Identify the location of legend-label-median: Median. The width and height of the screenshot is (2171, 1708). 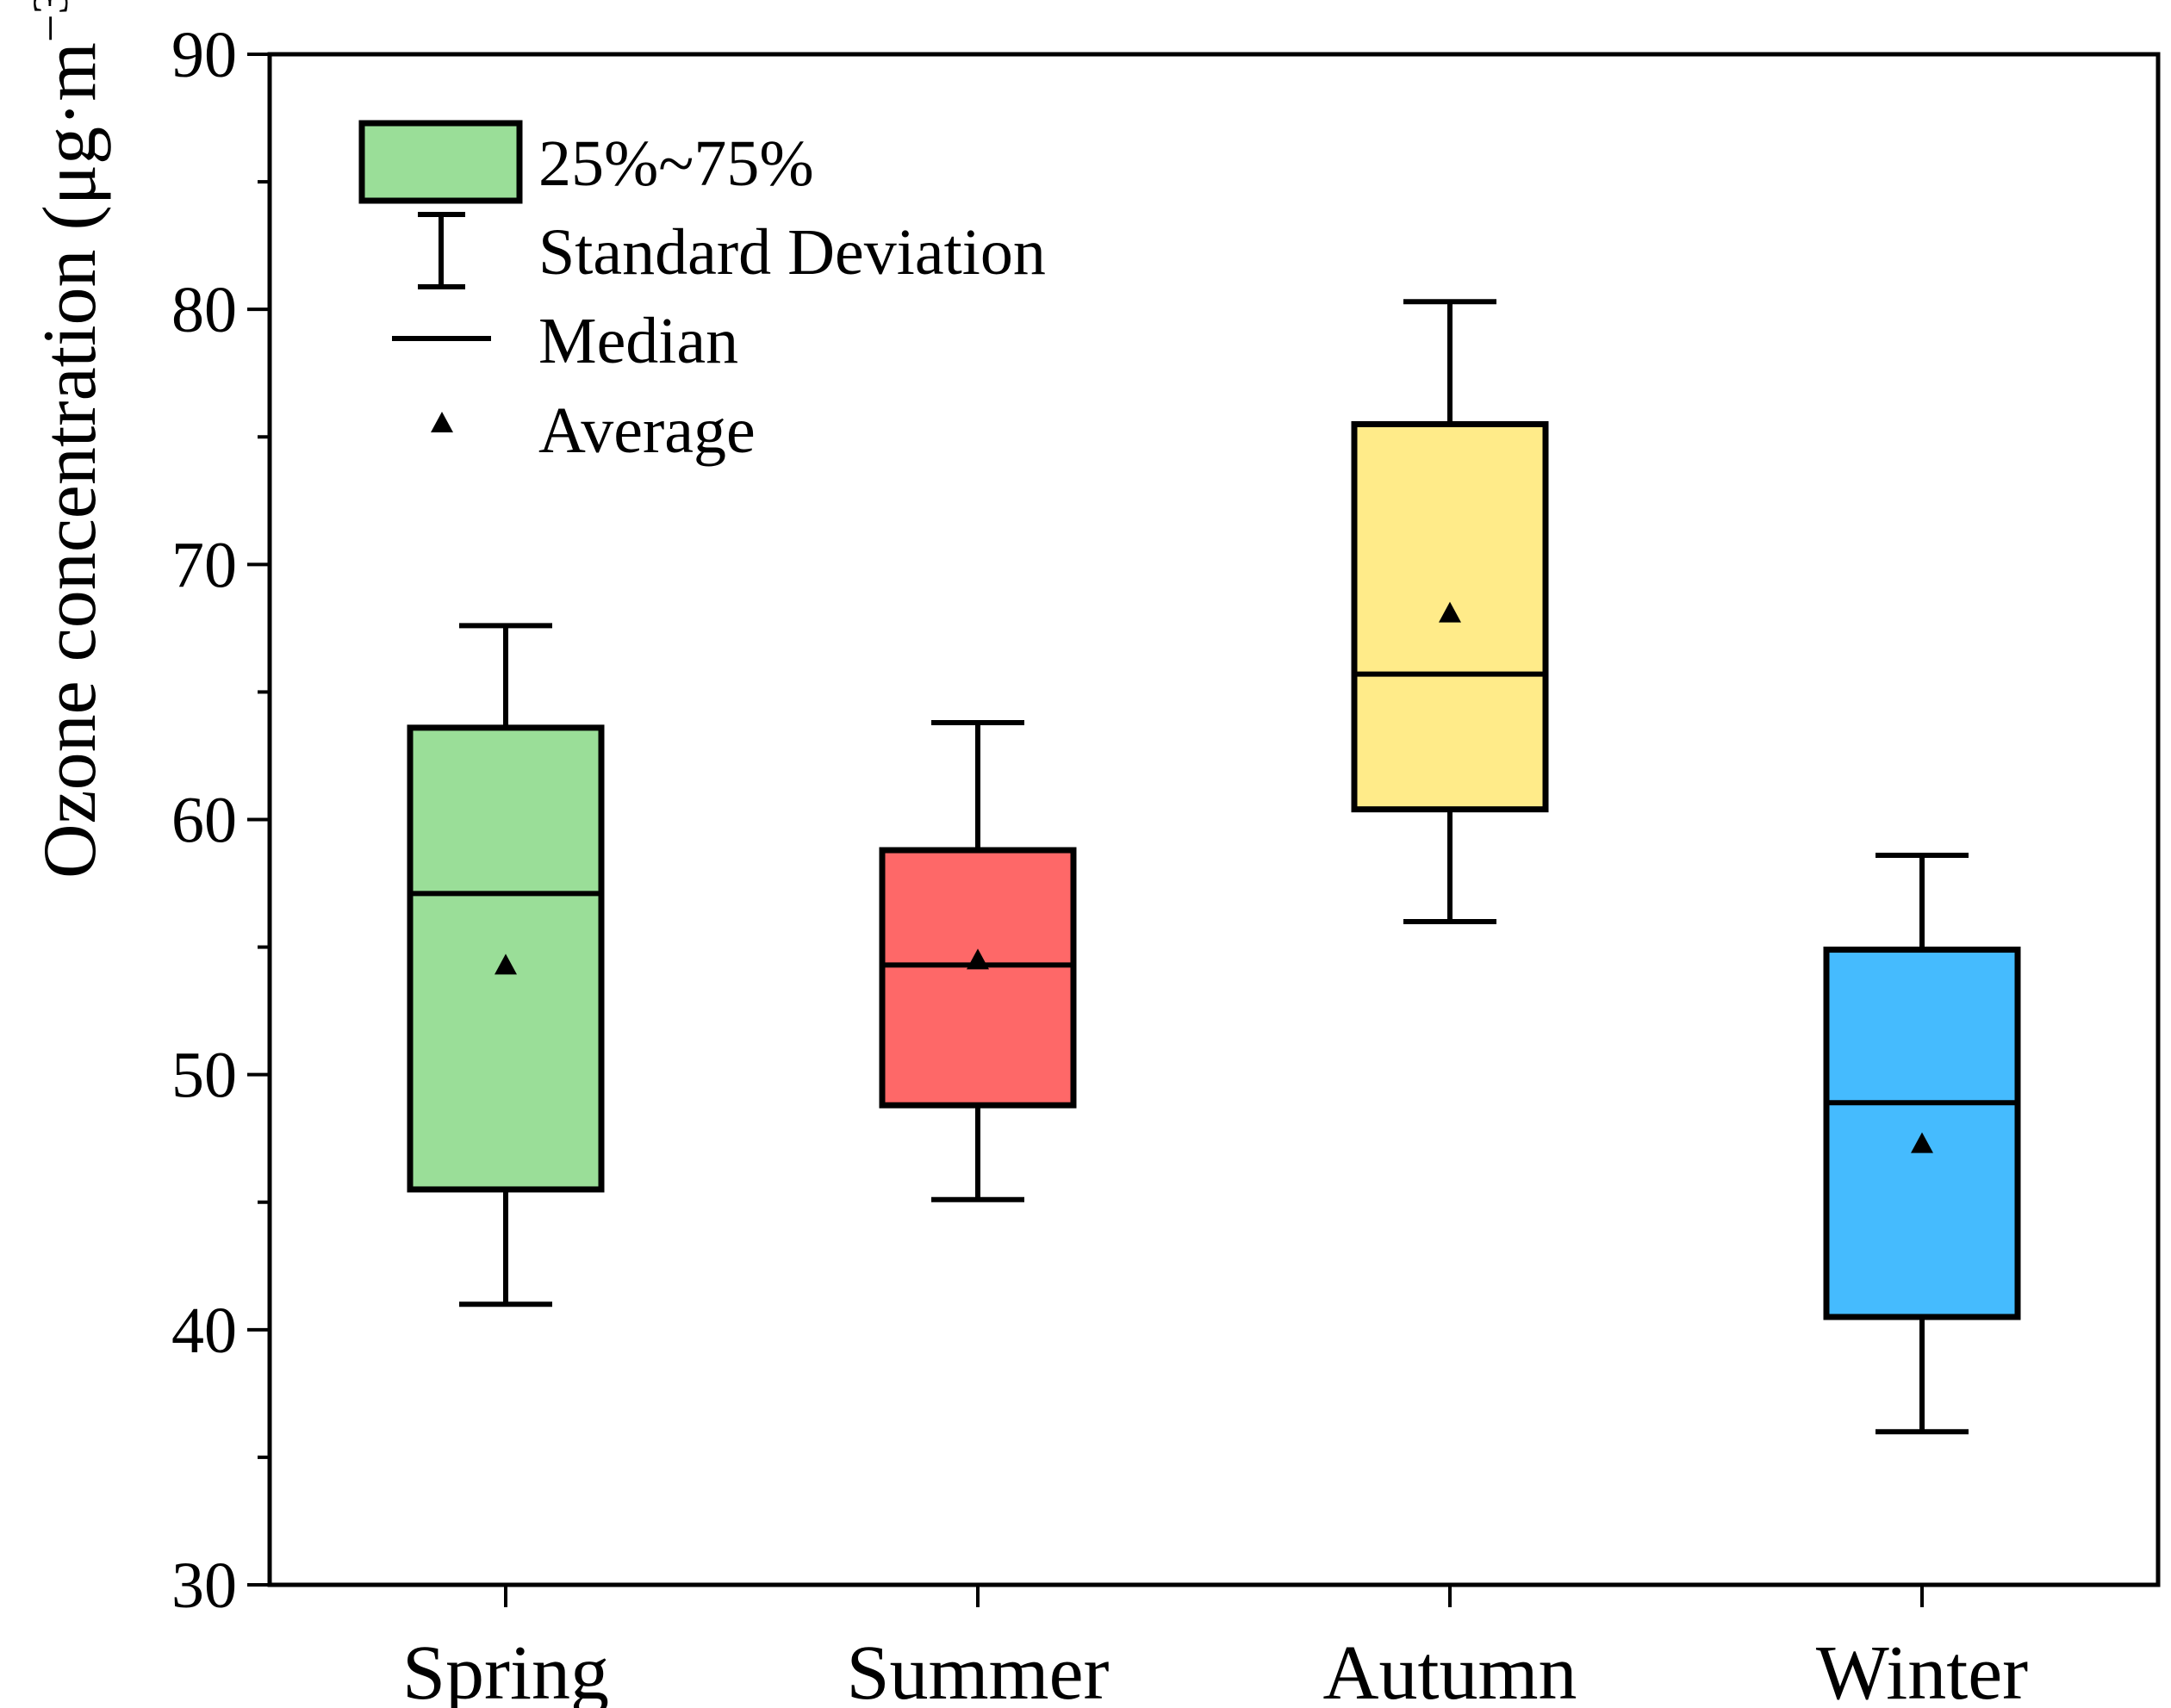
(638, 341).